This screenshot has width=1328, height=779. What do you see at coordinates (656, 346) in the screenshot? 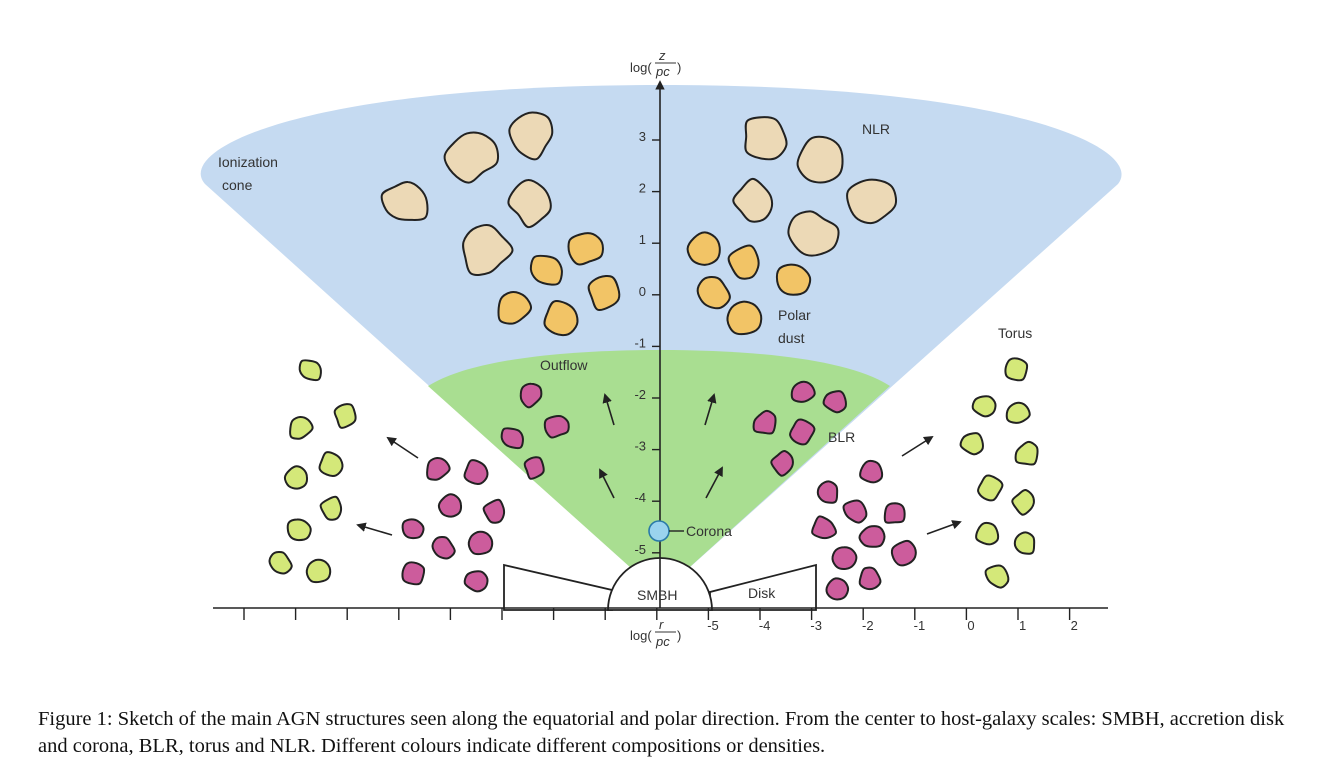
I see `y-axis-ticks` at bounding box center [656, 346].